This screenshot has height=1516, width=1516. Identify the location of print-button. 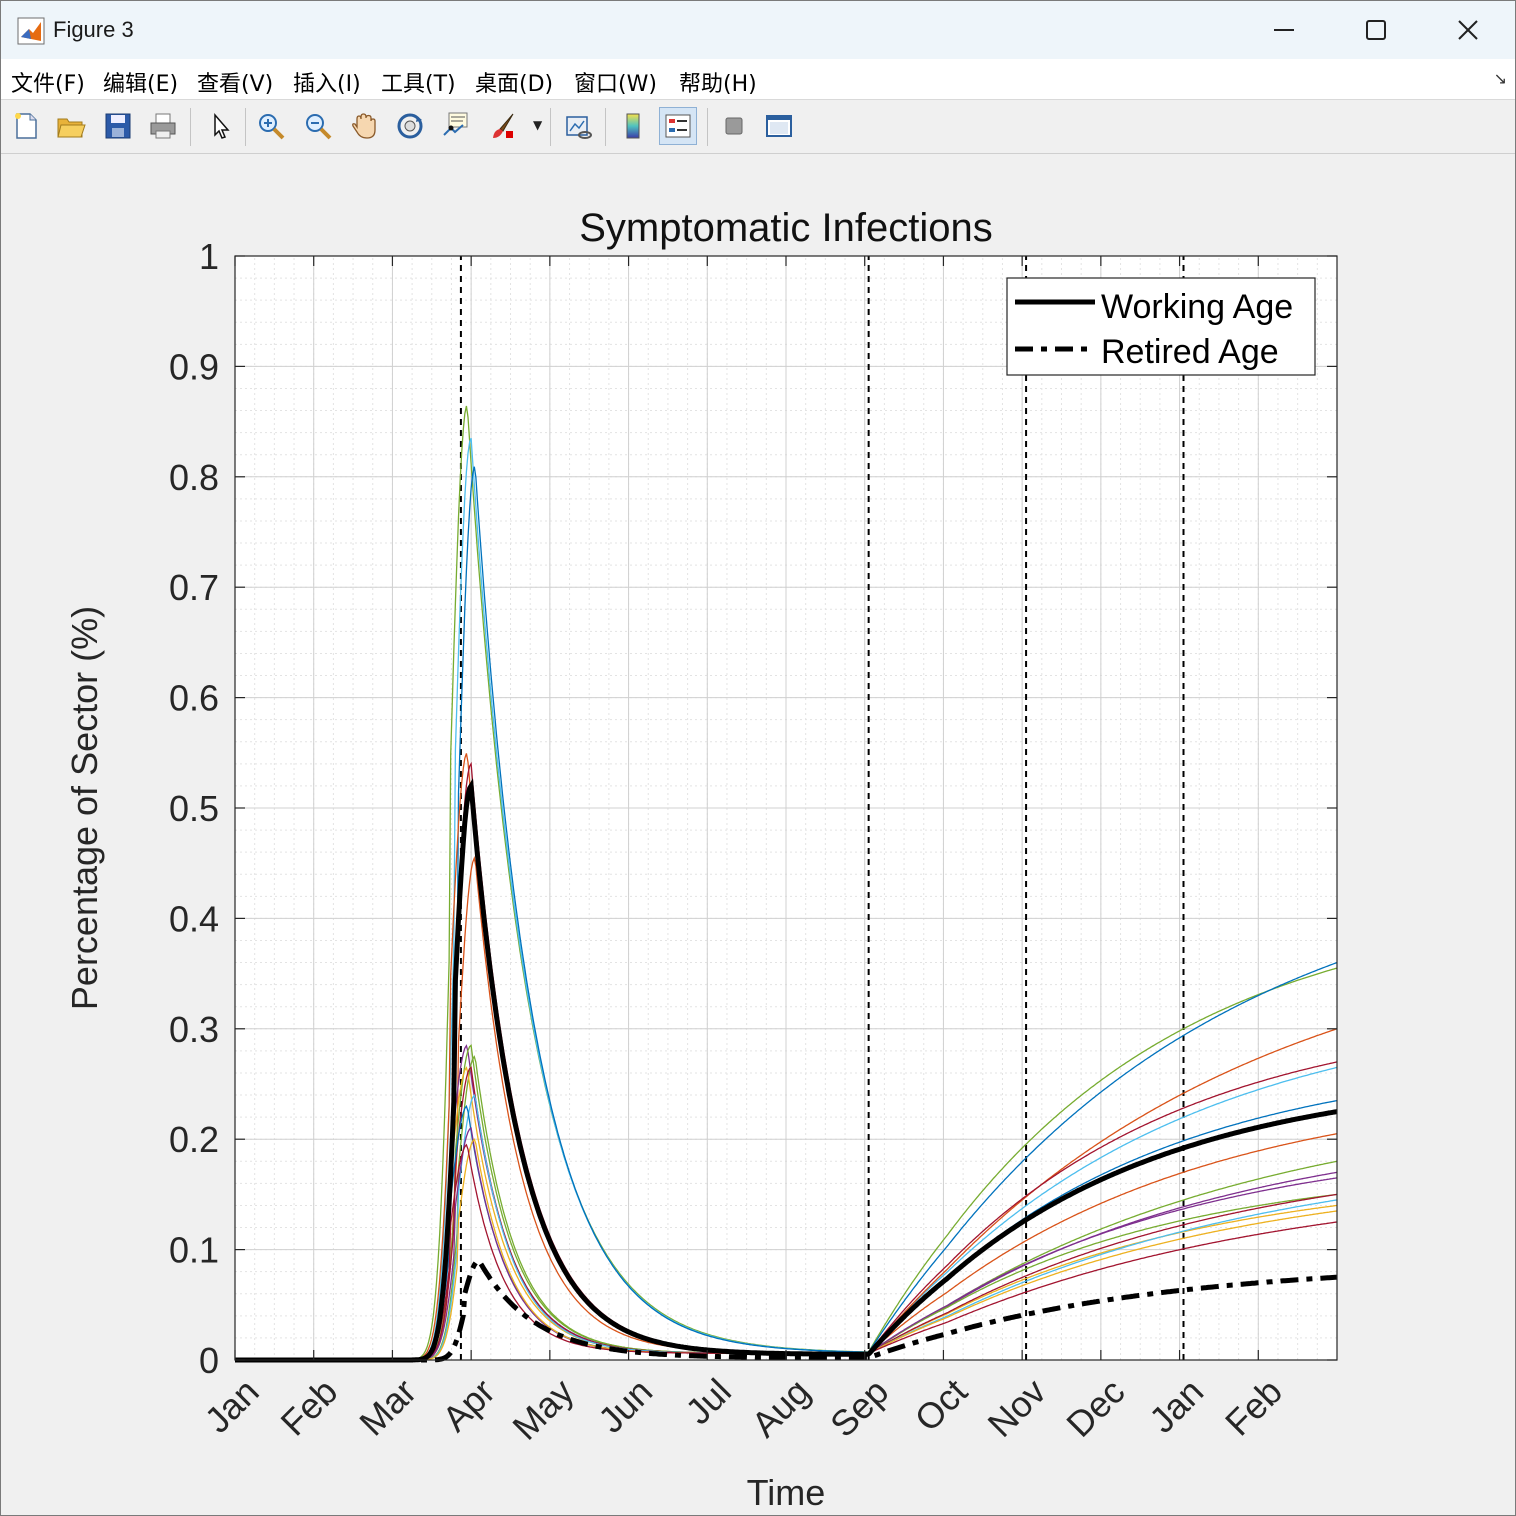
(163, 126).